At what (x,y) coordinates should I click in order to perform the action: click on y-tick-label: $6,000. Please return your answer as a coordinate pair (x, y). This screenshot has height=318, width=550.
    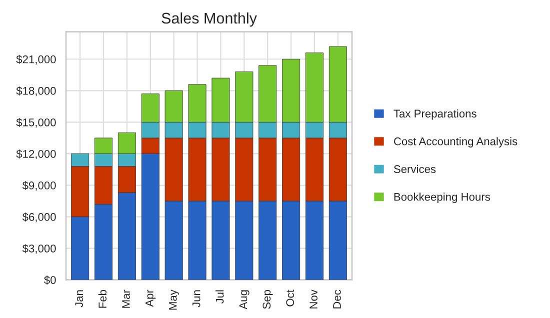
    Looking at the image, I should click on (39, 217).